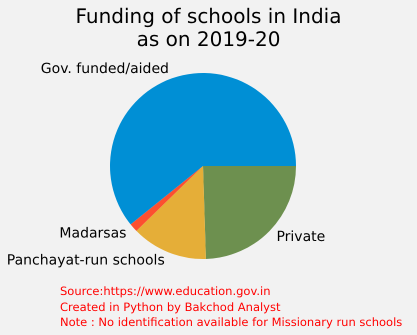 Image resolution: width=417 pixels, height=335 pixels. What do you see at coordinates (104, 69) in the screenshot?
I see `slice-label: Gov. funded/aided` at bounding box center [104, 69].